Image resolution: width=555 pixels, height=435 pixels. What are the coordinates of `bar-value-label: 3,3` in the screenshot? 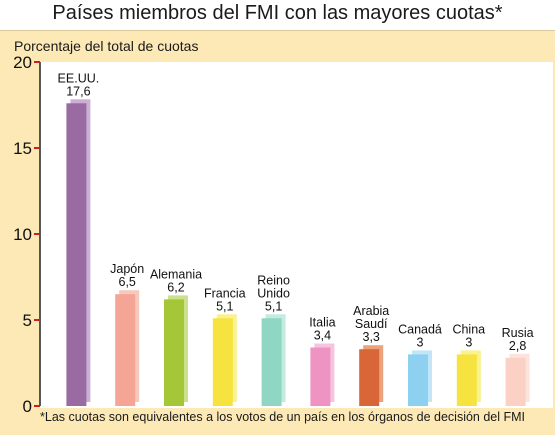 It's located at (371, 337).